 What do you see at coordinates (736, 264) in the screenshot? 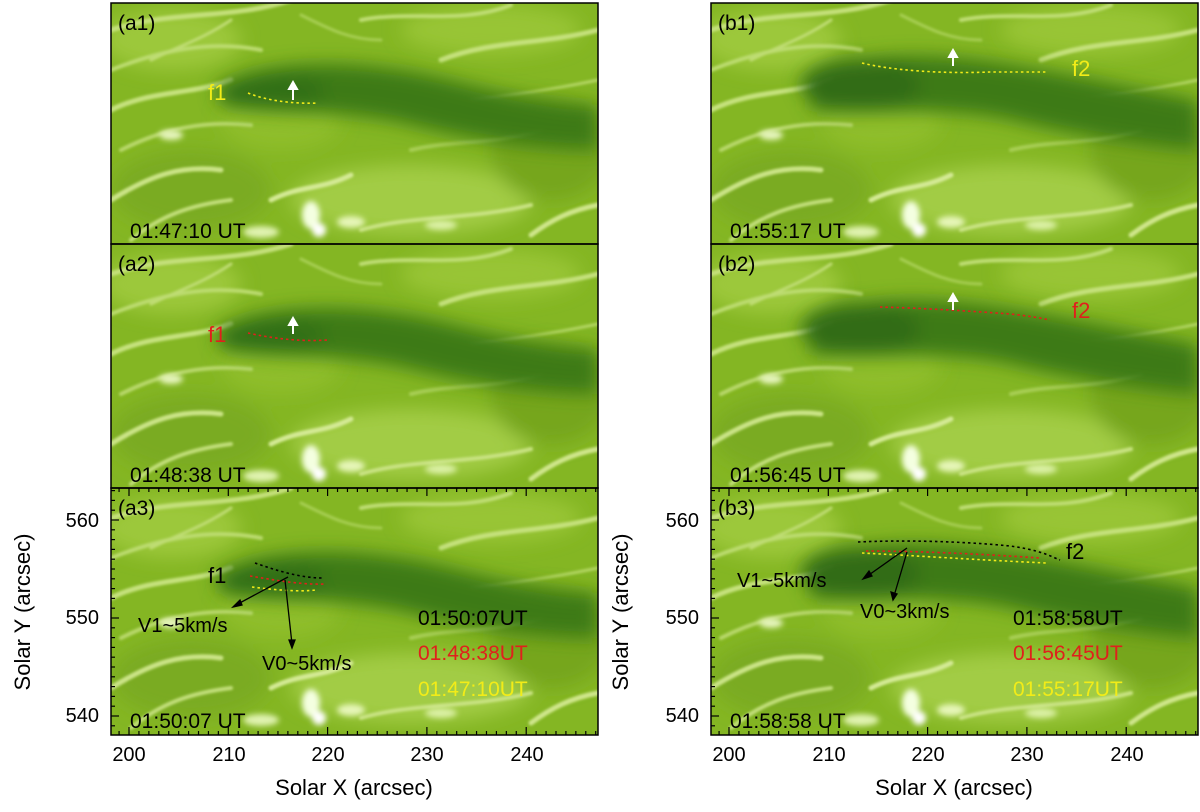
I see `panel-label-b2: (b2)` at bounding box center [736, 264].